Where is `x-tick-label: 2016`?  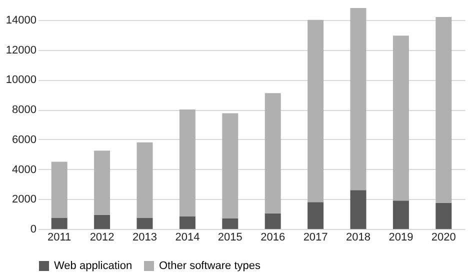
x-tick-label: 2016 is located at coordinates (273, 238).